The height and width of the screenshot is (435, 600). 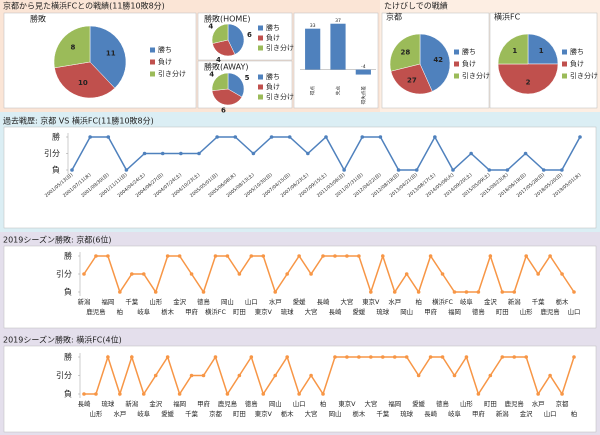 What do you see at coordinates (57, 240) in the screenshot?
I see `chart-title: 2019シーズン勝敗: 京都(6位)` at bounding box center [57, 240].